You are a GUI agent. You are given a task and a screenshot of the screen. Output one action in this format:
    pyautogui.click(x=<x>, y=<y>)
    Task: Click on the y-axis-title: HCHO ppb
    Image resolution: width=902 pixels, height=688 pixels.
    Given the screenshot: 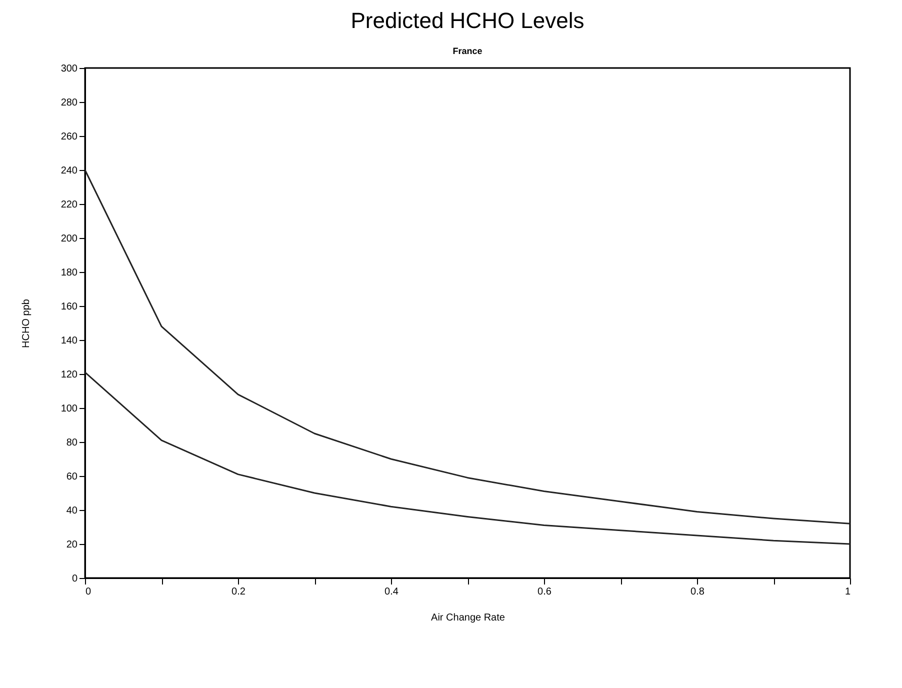 What is the action you would take?
    pyautogui.click(x=26, y=323)
    